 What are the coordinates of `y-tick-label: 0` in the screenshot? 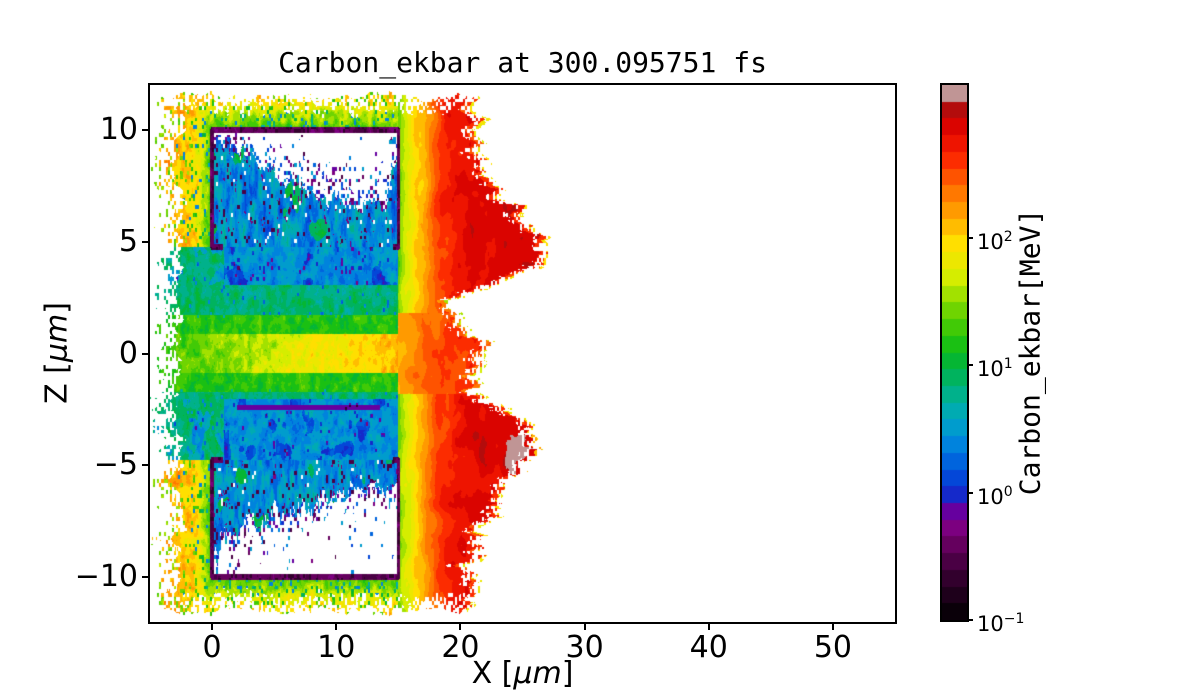 It's located at (128, 353).